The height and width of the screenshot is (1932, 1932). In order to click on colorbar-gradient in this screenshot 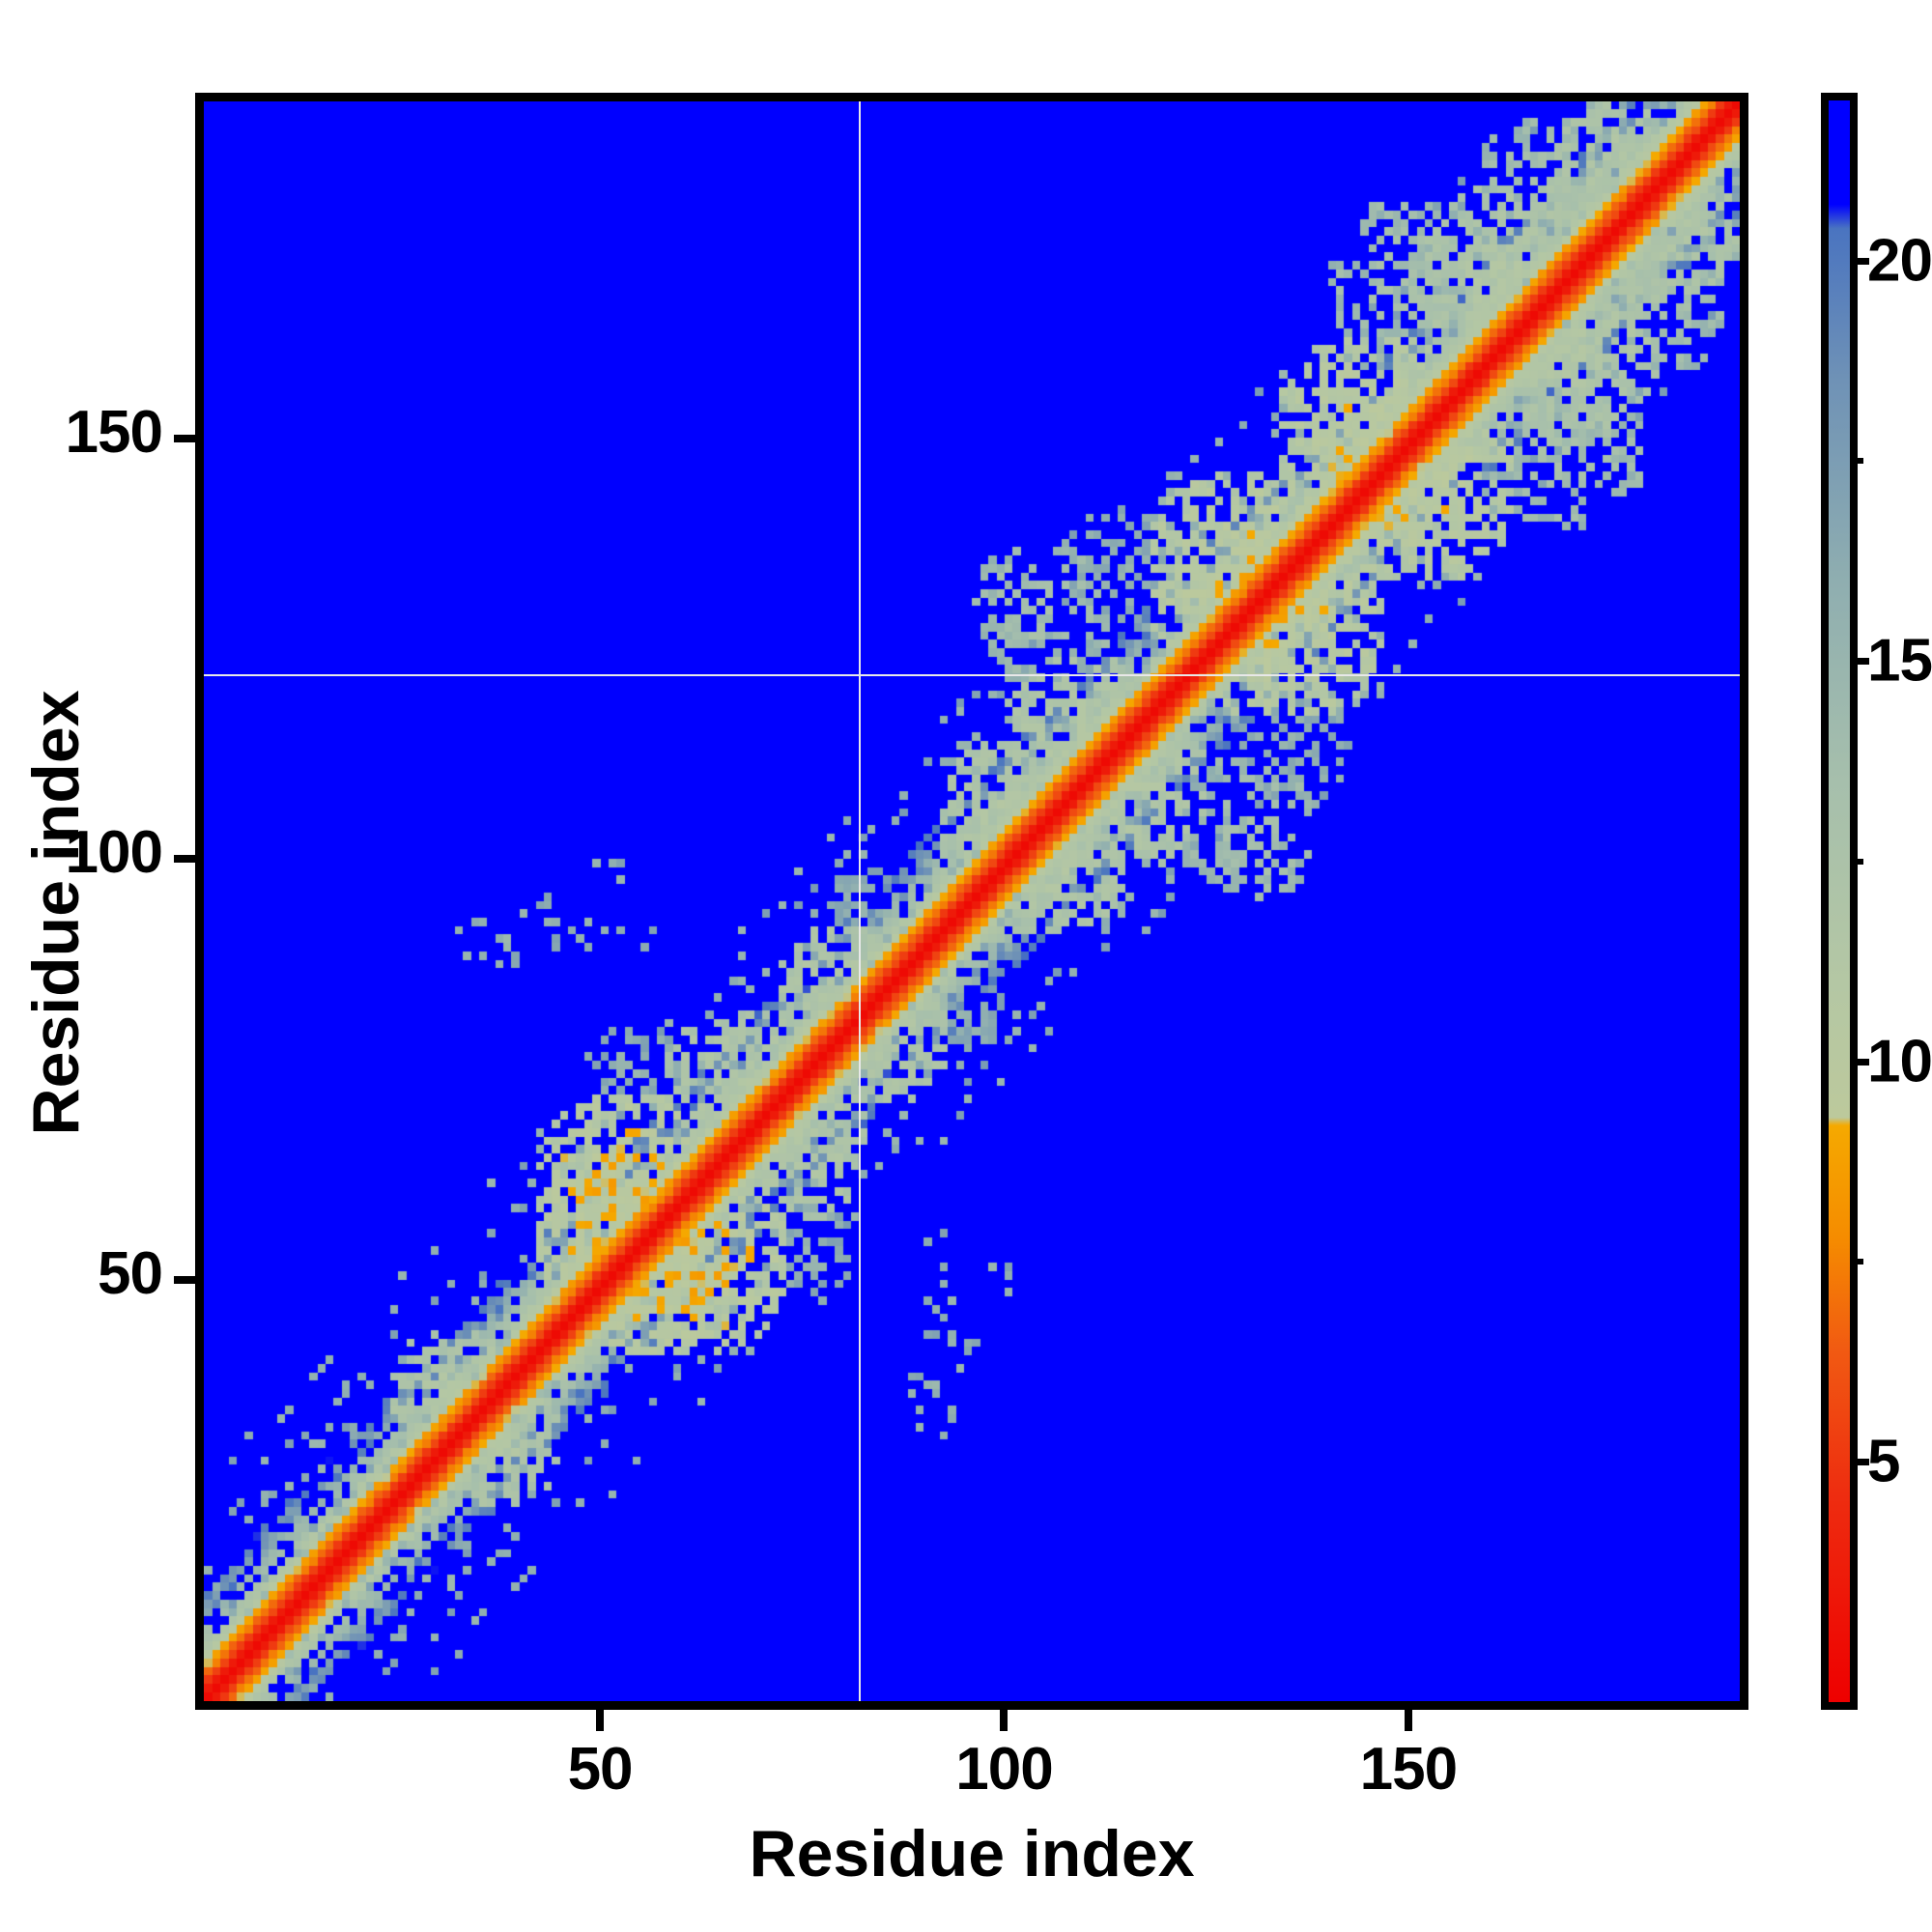, I will do `click(1839, 901)`.